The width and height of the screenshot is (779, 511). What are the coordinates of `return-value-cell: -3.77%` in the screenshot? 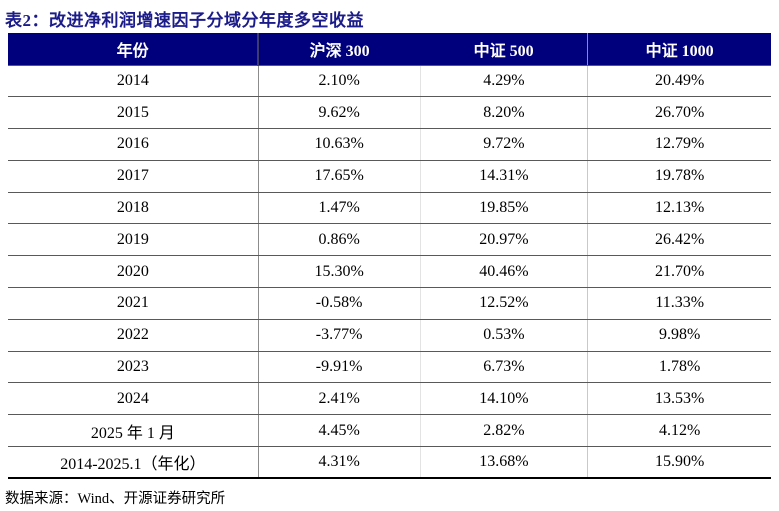 It's located at (338, 335).